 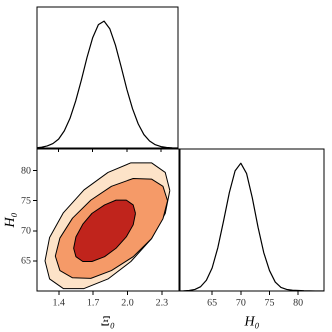 What do you see at coordinates (252, 322) in the screenshot?
I see `x-axis-title: H₀` at bounding box center [252, 322].